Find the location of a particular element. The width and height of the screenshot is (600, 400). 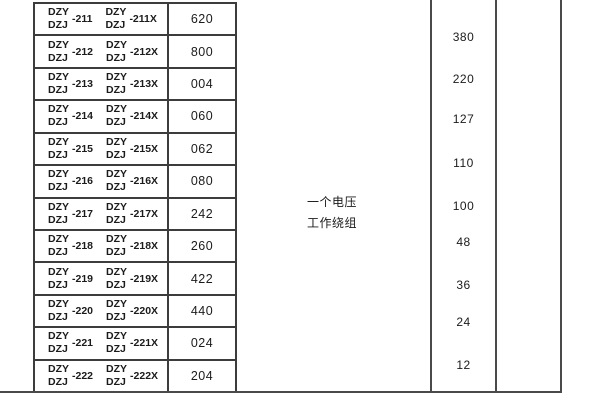

table-row: DZY DZJ -216 DZY DZJ -216X 080 is located at coordinates (135, 182).